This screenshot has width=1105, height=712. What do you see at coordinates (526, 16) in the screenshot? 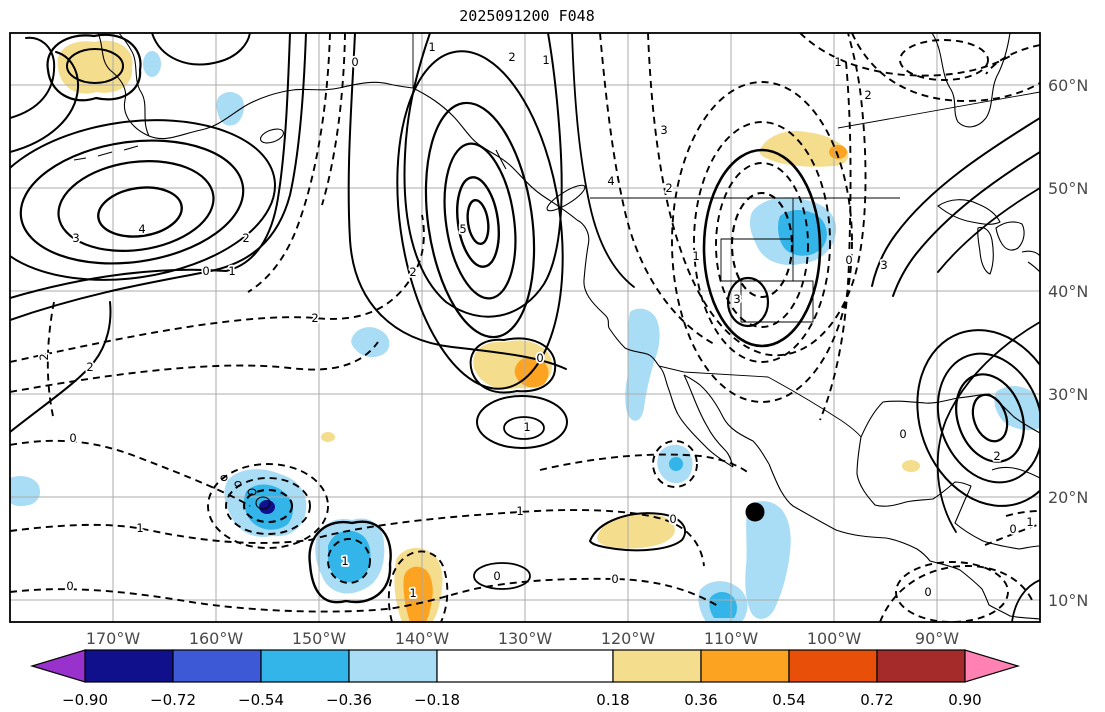
I see `page-title: 2025091200 F048` at bounding box center [526, 16].